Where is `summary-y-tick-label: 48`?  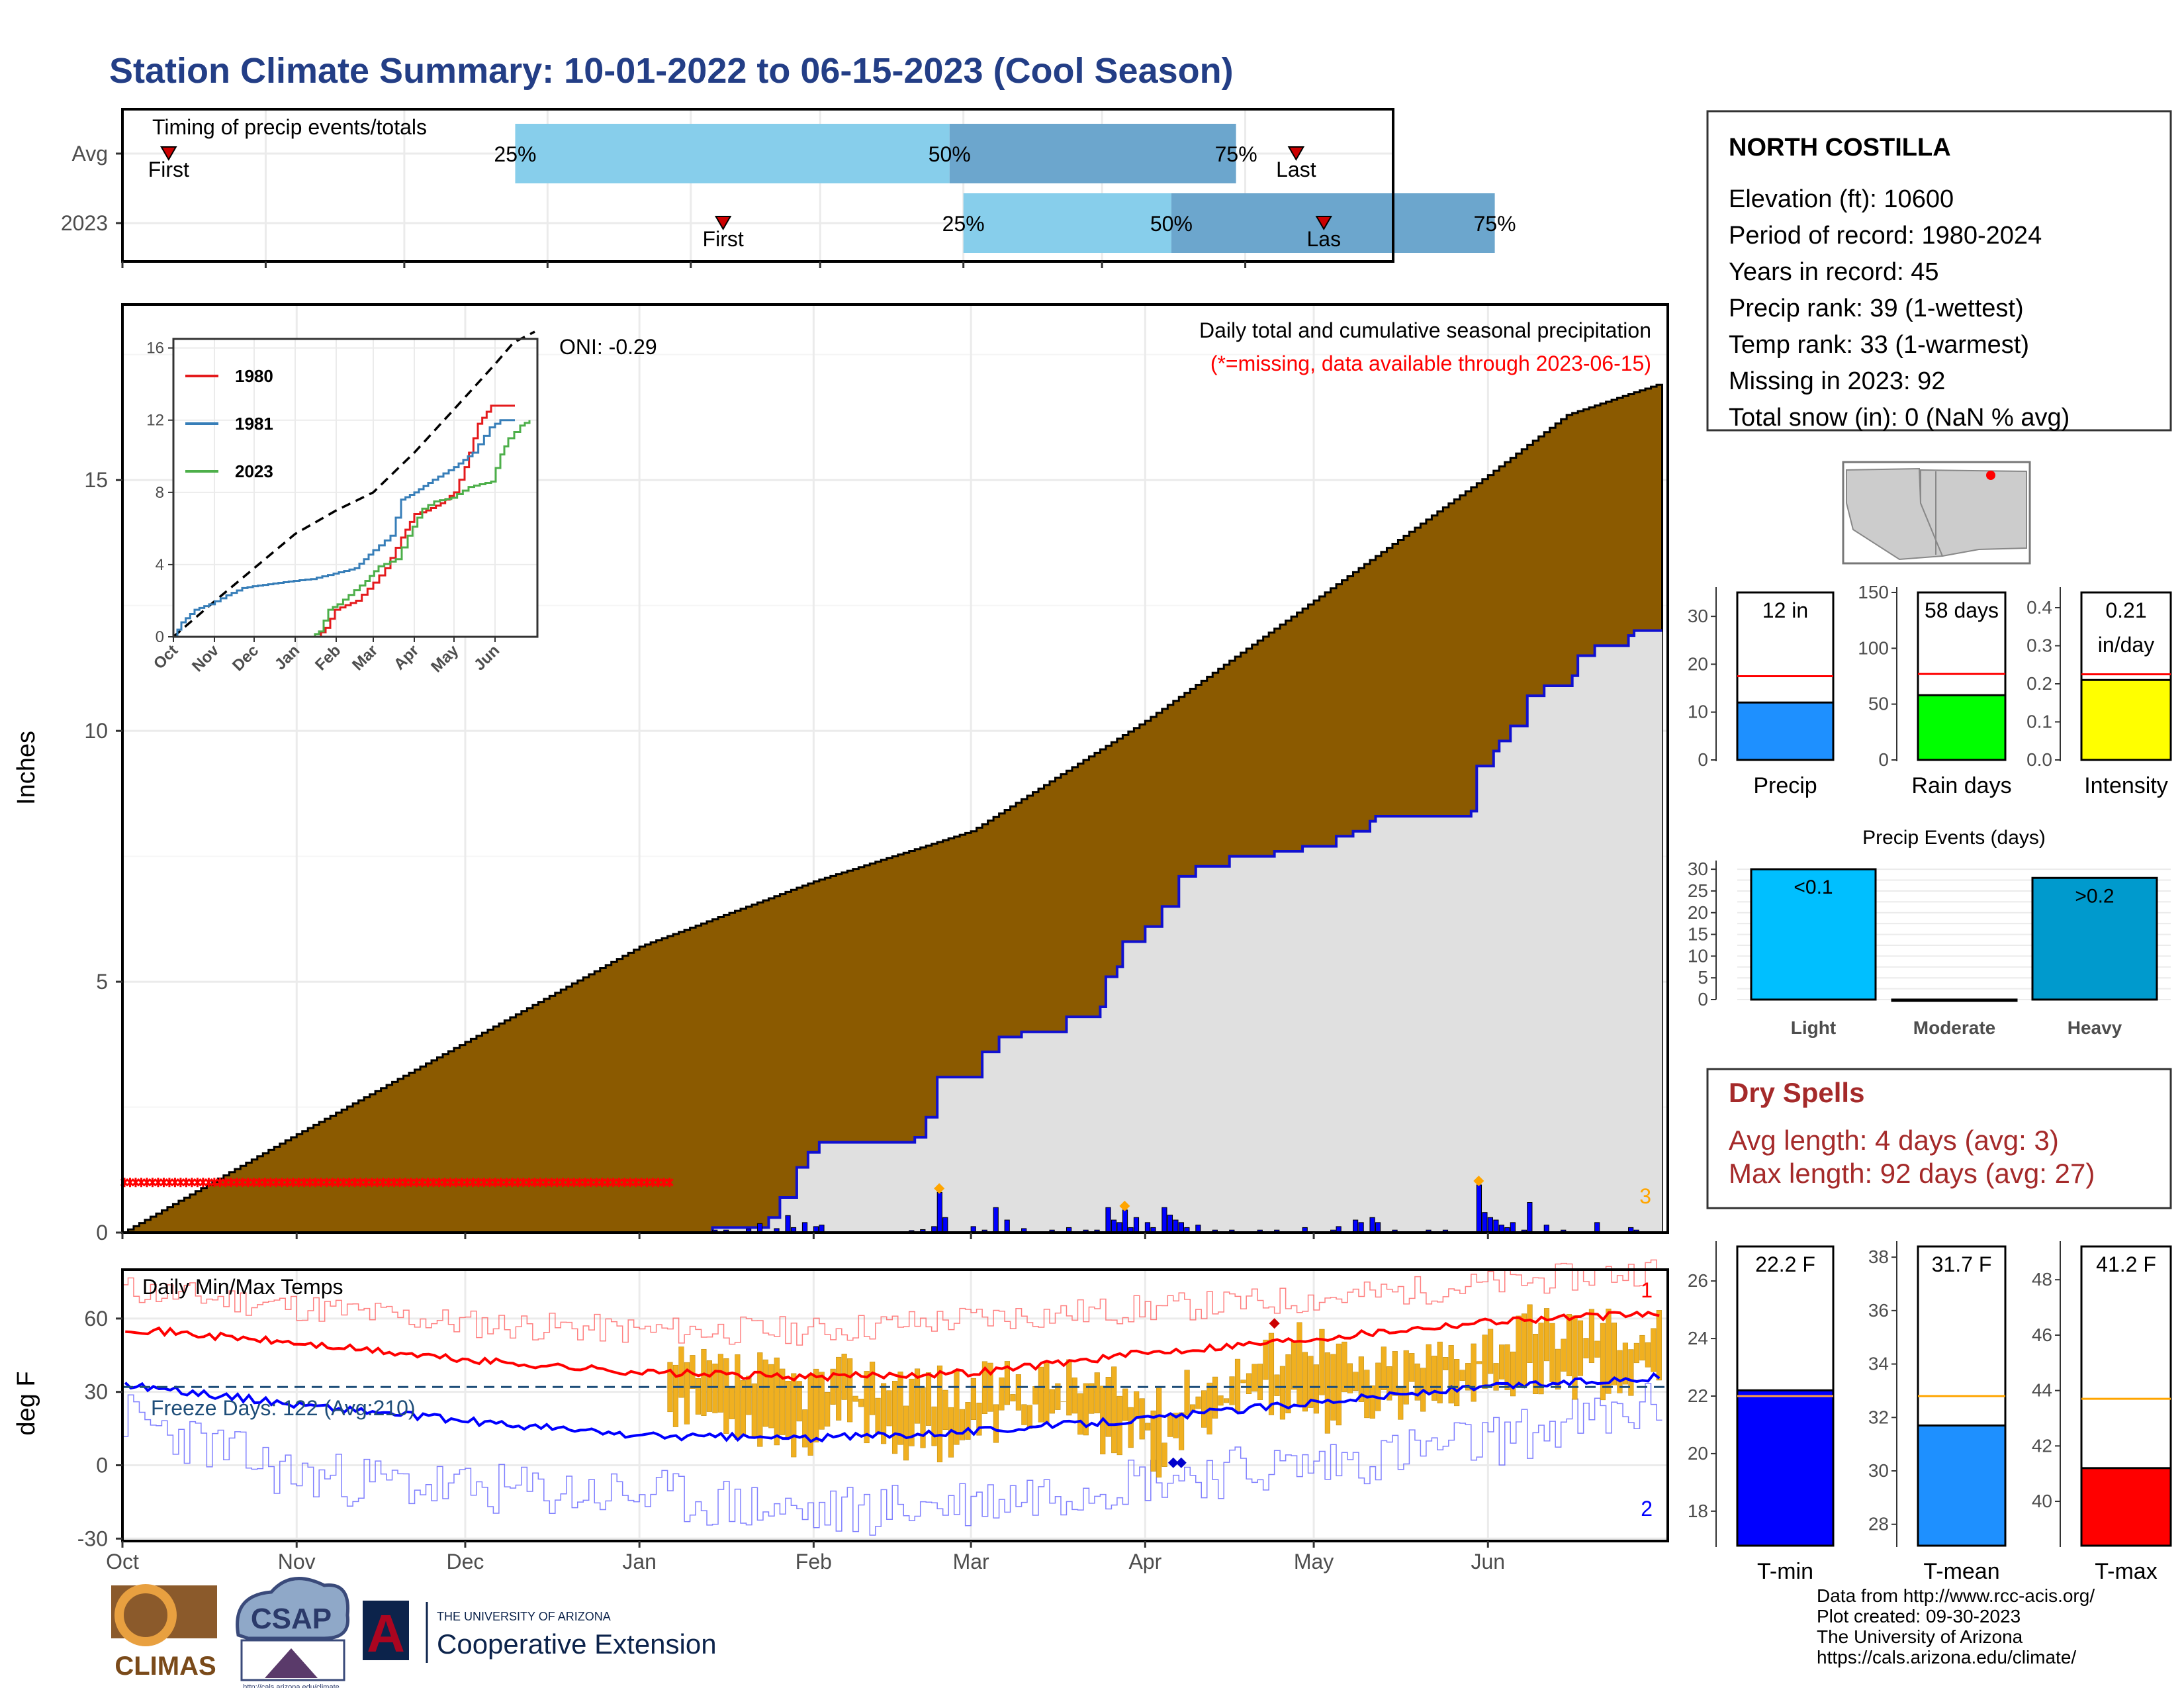
summary-y-tick-label: 48 is located at coordinates (2042, 1279).